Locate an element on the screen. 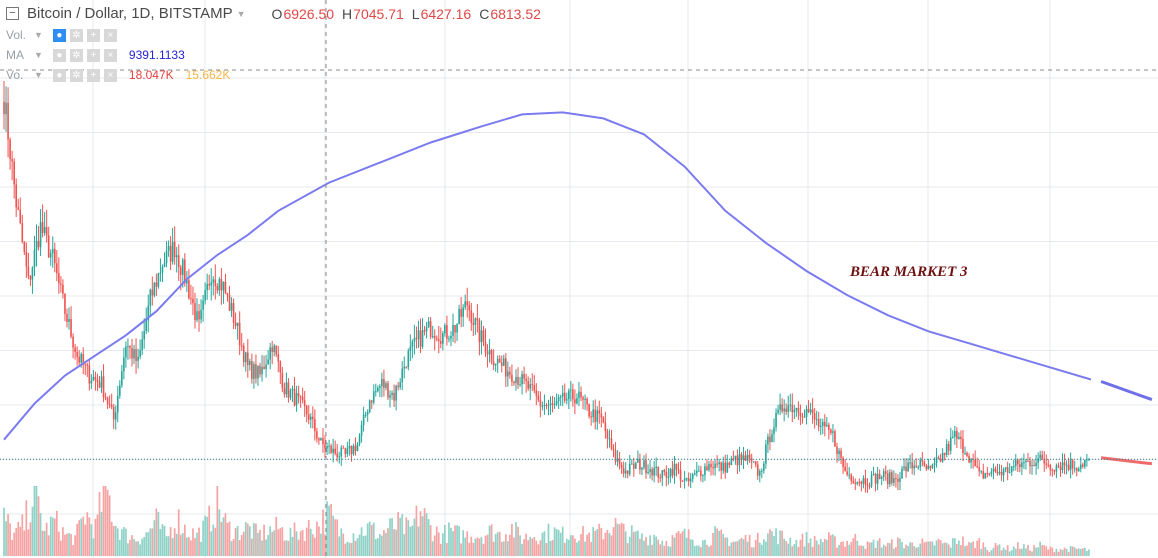 The width and height of the screenshot is (1158, 558). chart-title: Bitcoin / Dollar, 1D, BITSTAMP is located at coordinates (130, 13).